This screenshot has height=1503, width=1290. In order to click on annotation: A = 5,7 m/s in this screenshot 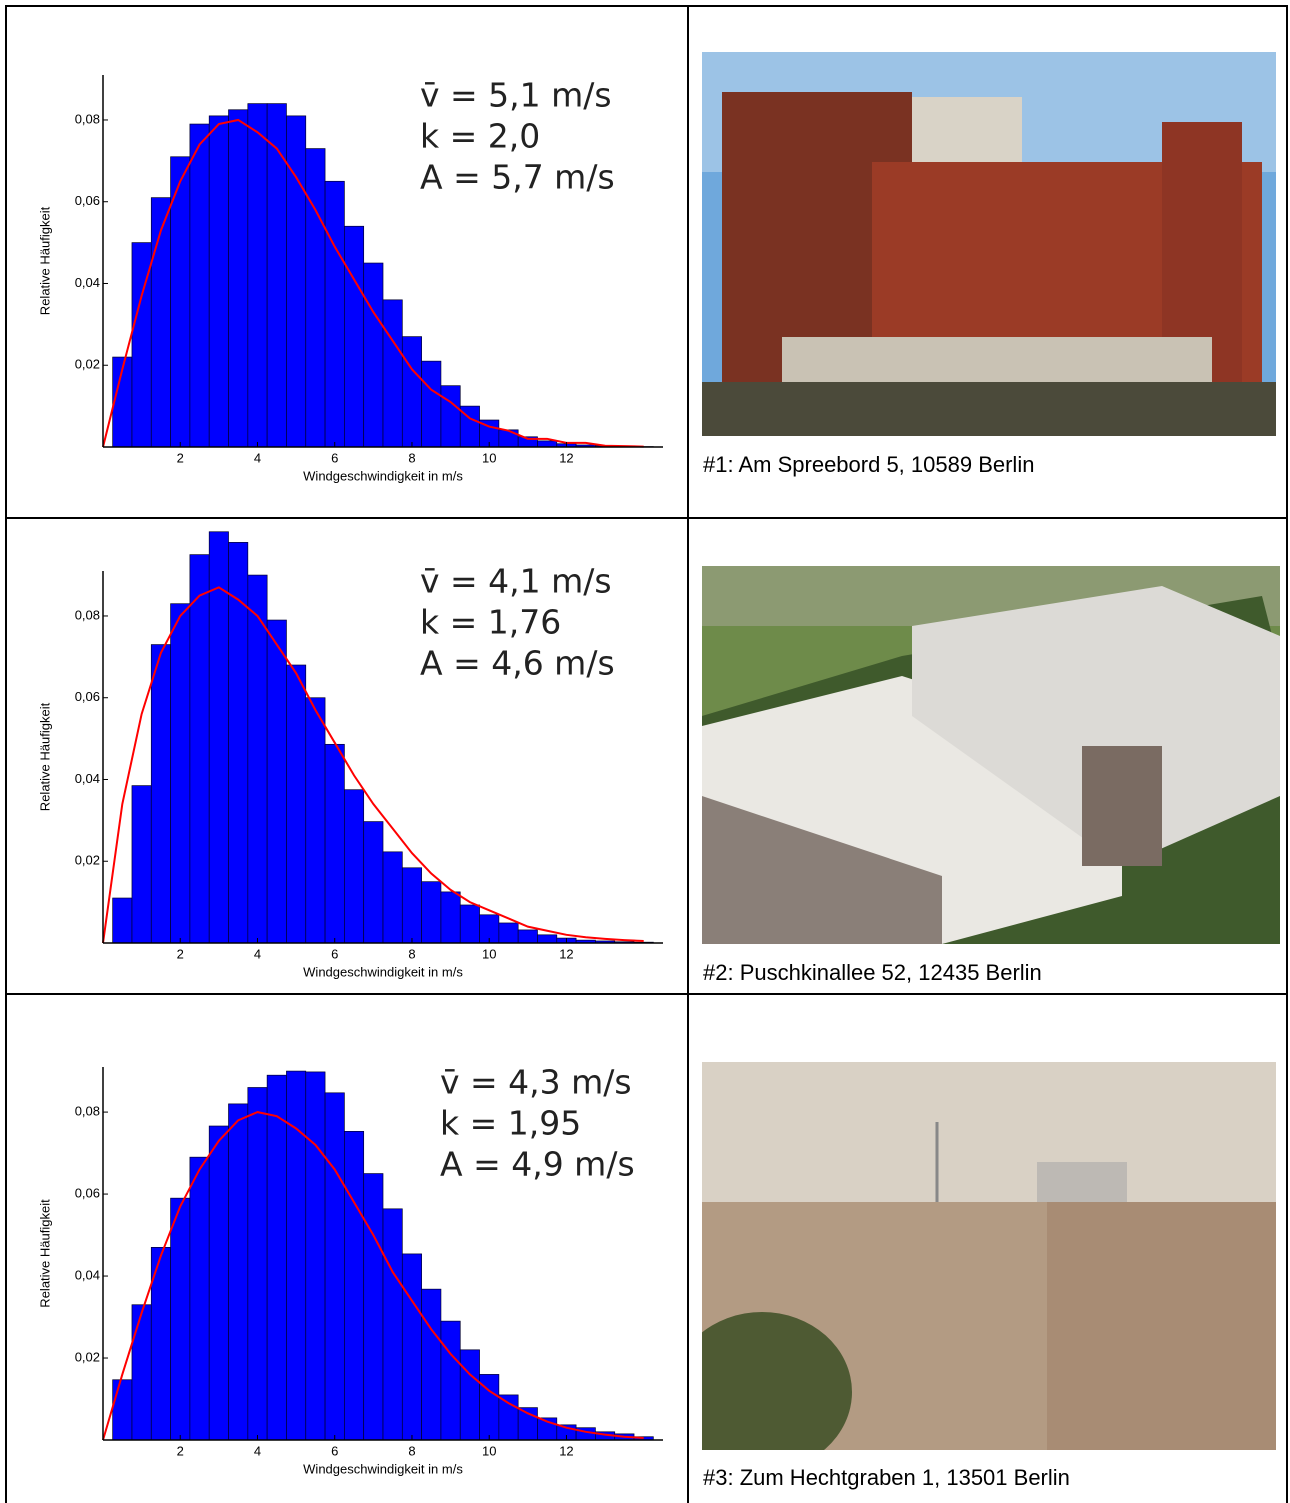, I will do `click(517, 177)`.